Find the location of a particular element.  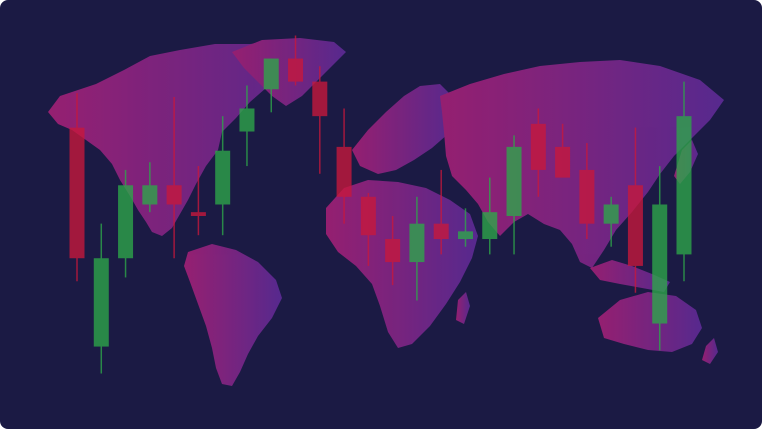

southeast-asia-shape is located at coordinates (630, 276).